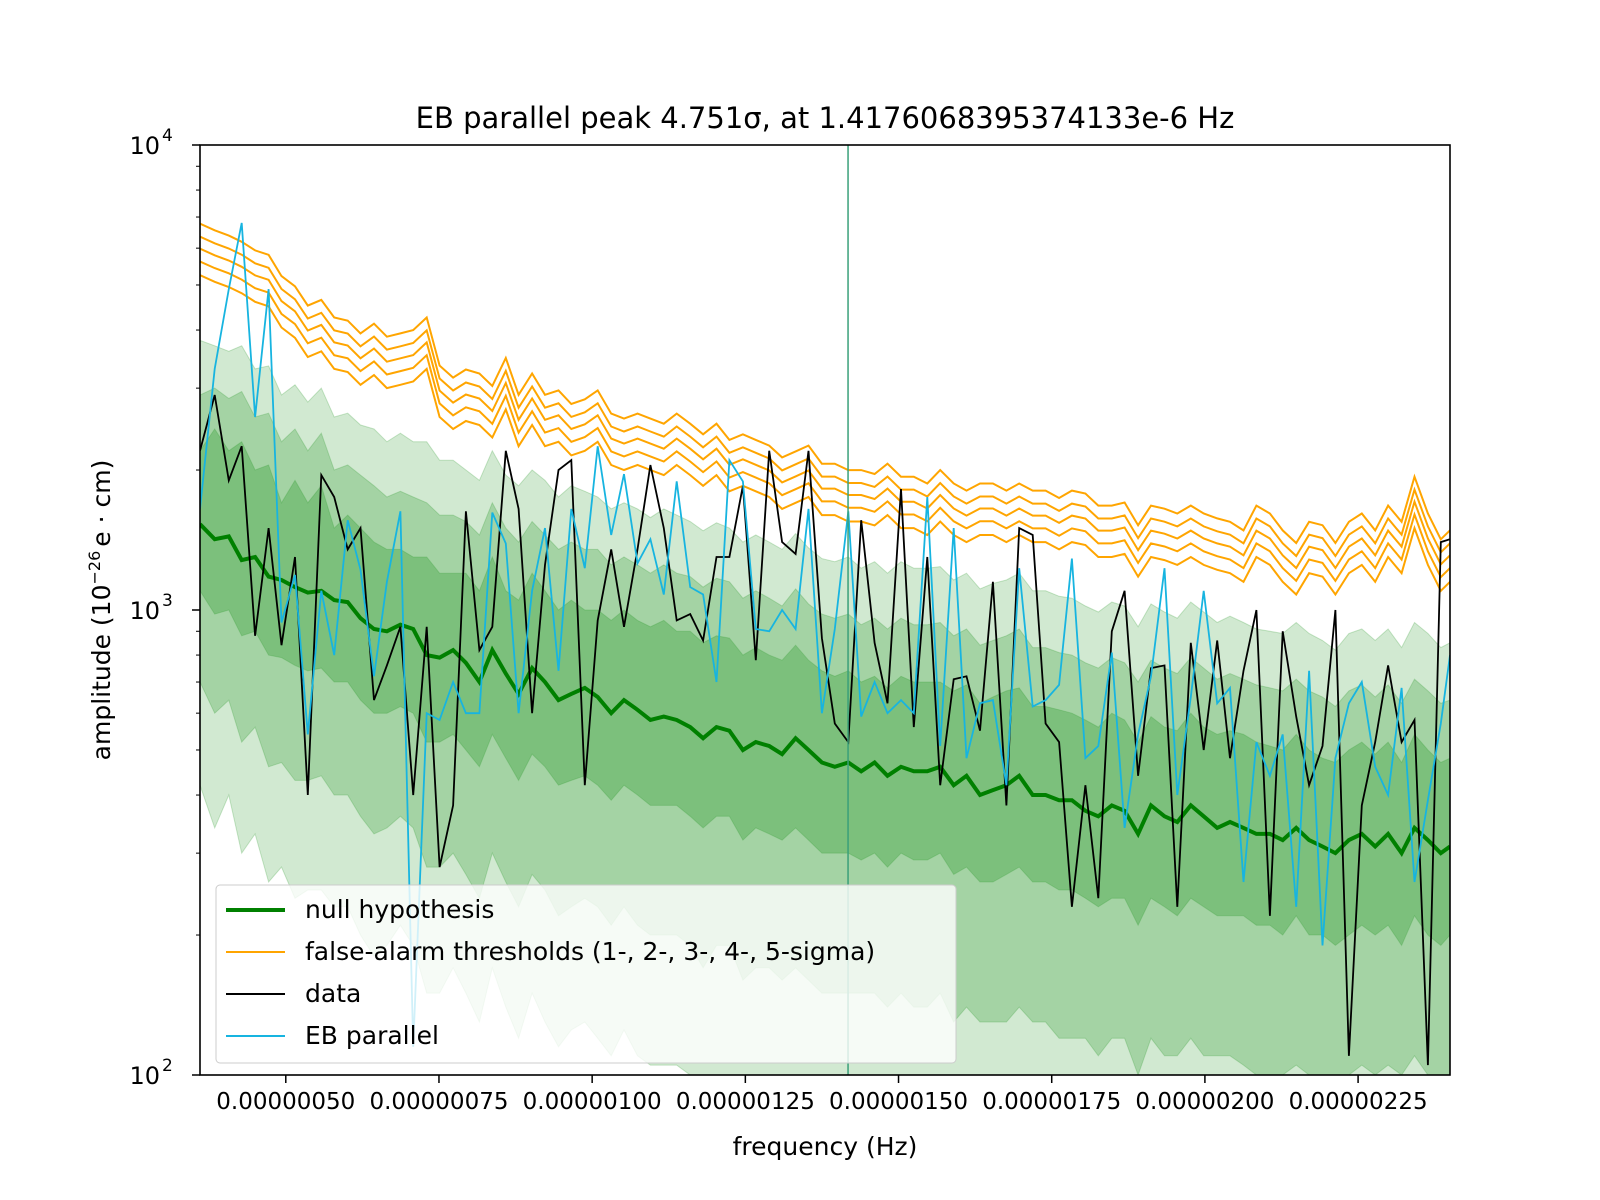 Image resolution: width=1600 pixels, height=1200 pixels. Describe the element at coordinates (285, 1102) in the screenshot. I see `x-tick-label: 0.00000050` at that location.